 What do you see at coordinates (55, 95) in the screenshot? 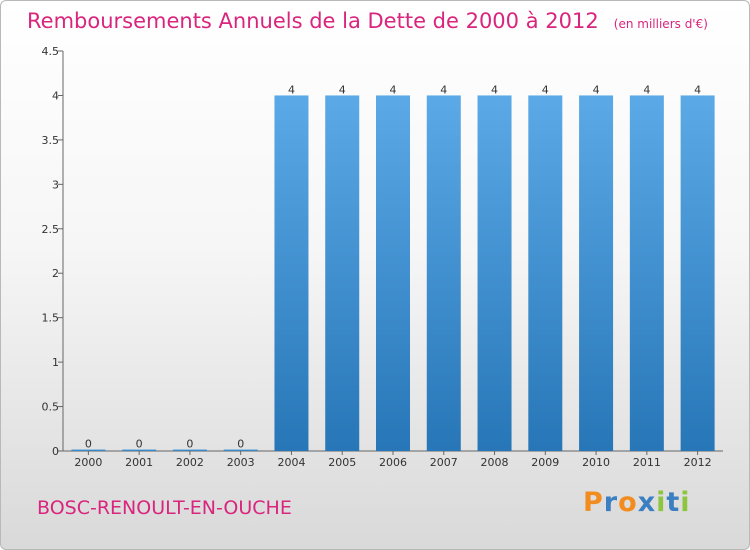
I see `y-tick-label: 4` at bounding box center [55, 95].